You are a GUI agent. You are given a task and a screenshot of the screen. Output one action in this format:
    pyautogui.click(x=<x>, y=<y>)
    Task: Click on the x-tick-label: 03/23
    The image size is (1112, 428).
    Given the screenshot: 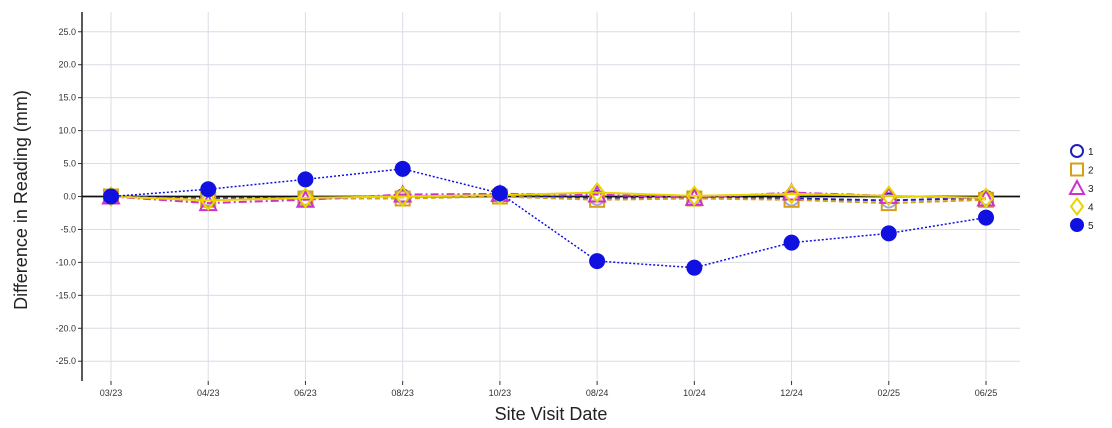 What is the action you would take?
    pyautogui.click(x=111, y=393)
    